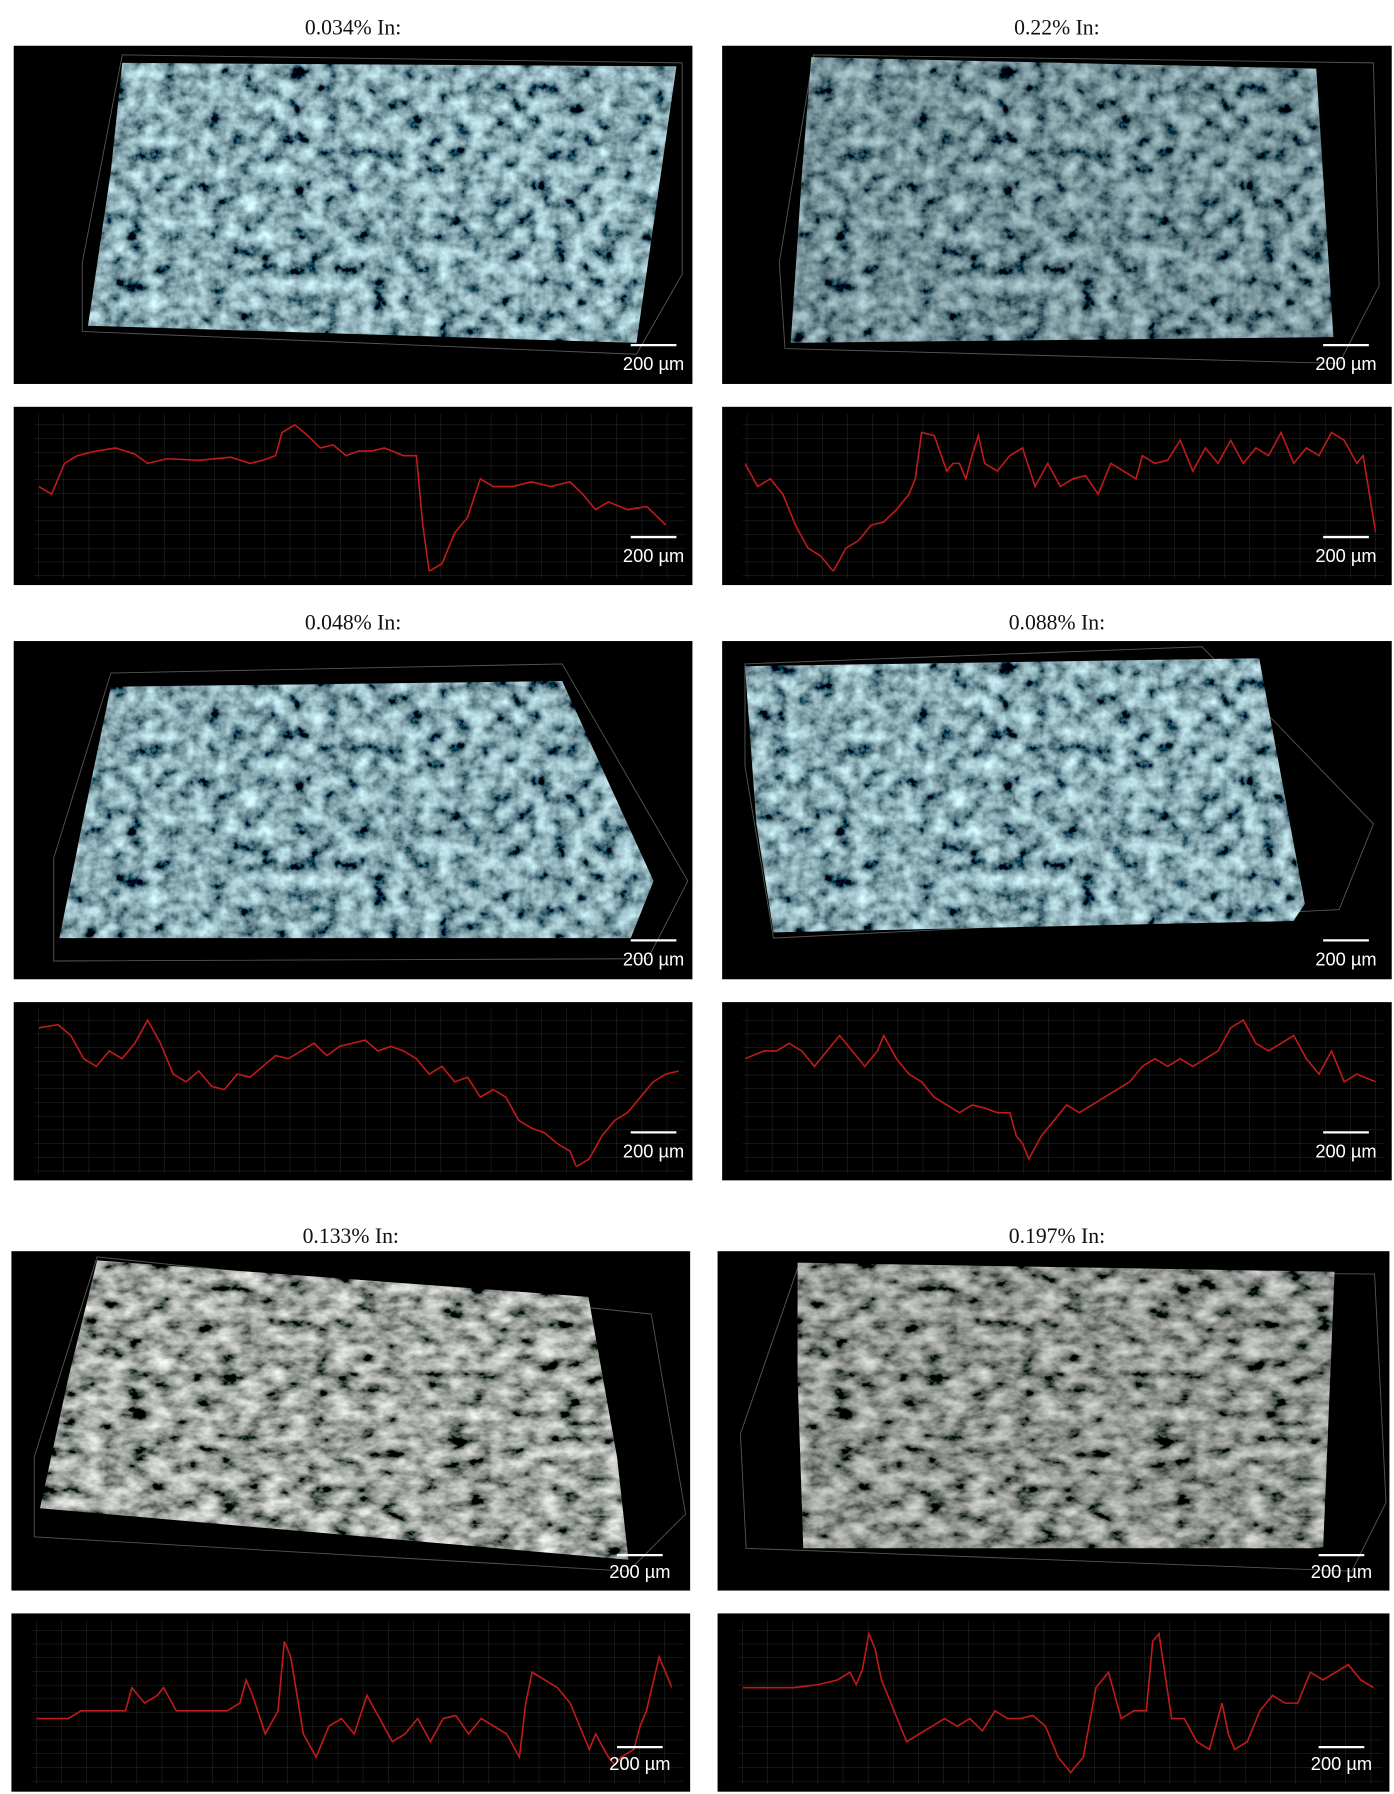  What do you see at coordinates (351, 1236) in the screenshot?
I see `panel-title: 0.133% In:` at bounding box center [351, 1236].